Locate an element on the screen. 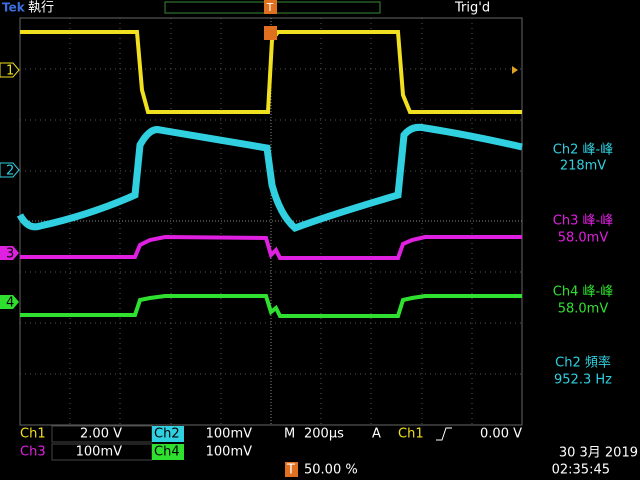 The width and height of the screenshot is (640, 480). timebase-label: M is located at coordinates (289, 434).